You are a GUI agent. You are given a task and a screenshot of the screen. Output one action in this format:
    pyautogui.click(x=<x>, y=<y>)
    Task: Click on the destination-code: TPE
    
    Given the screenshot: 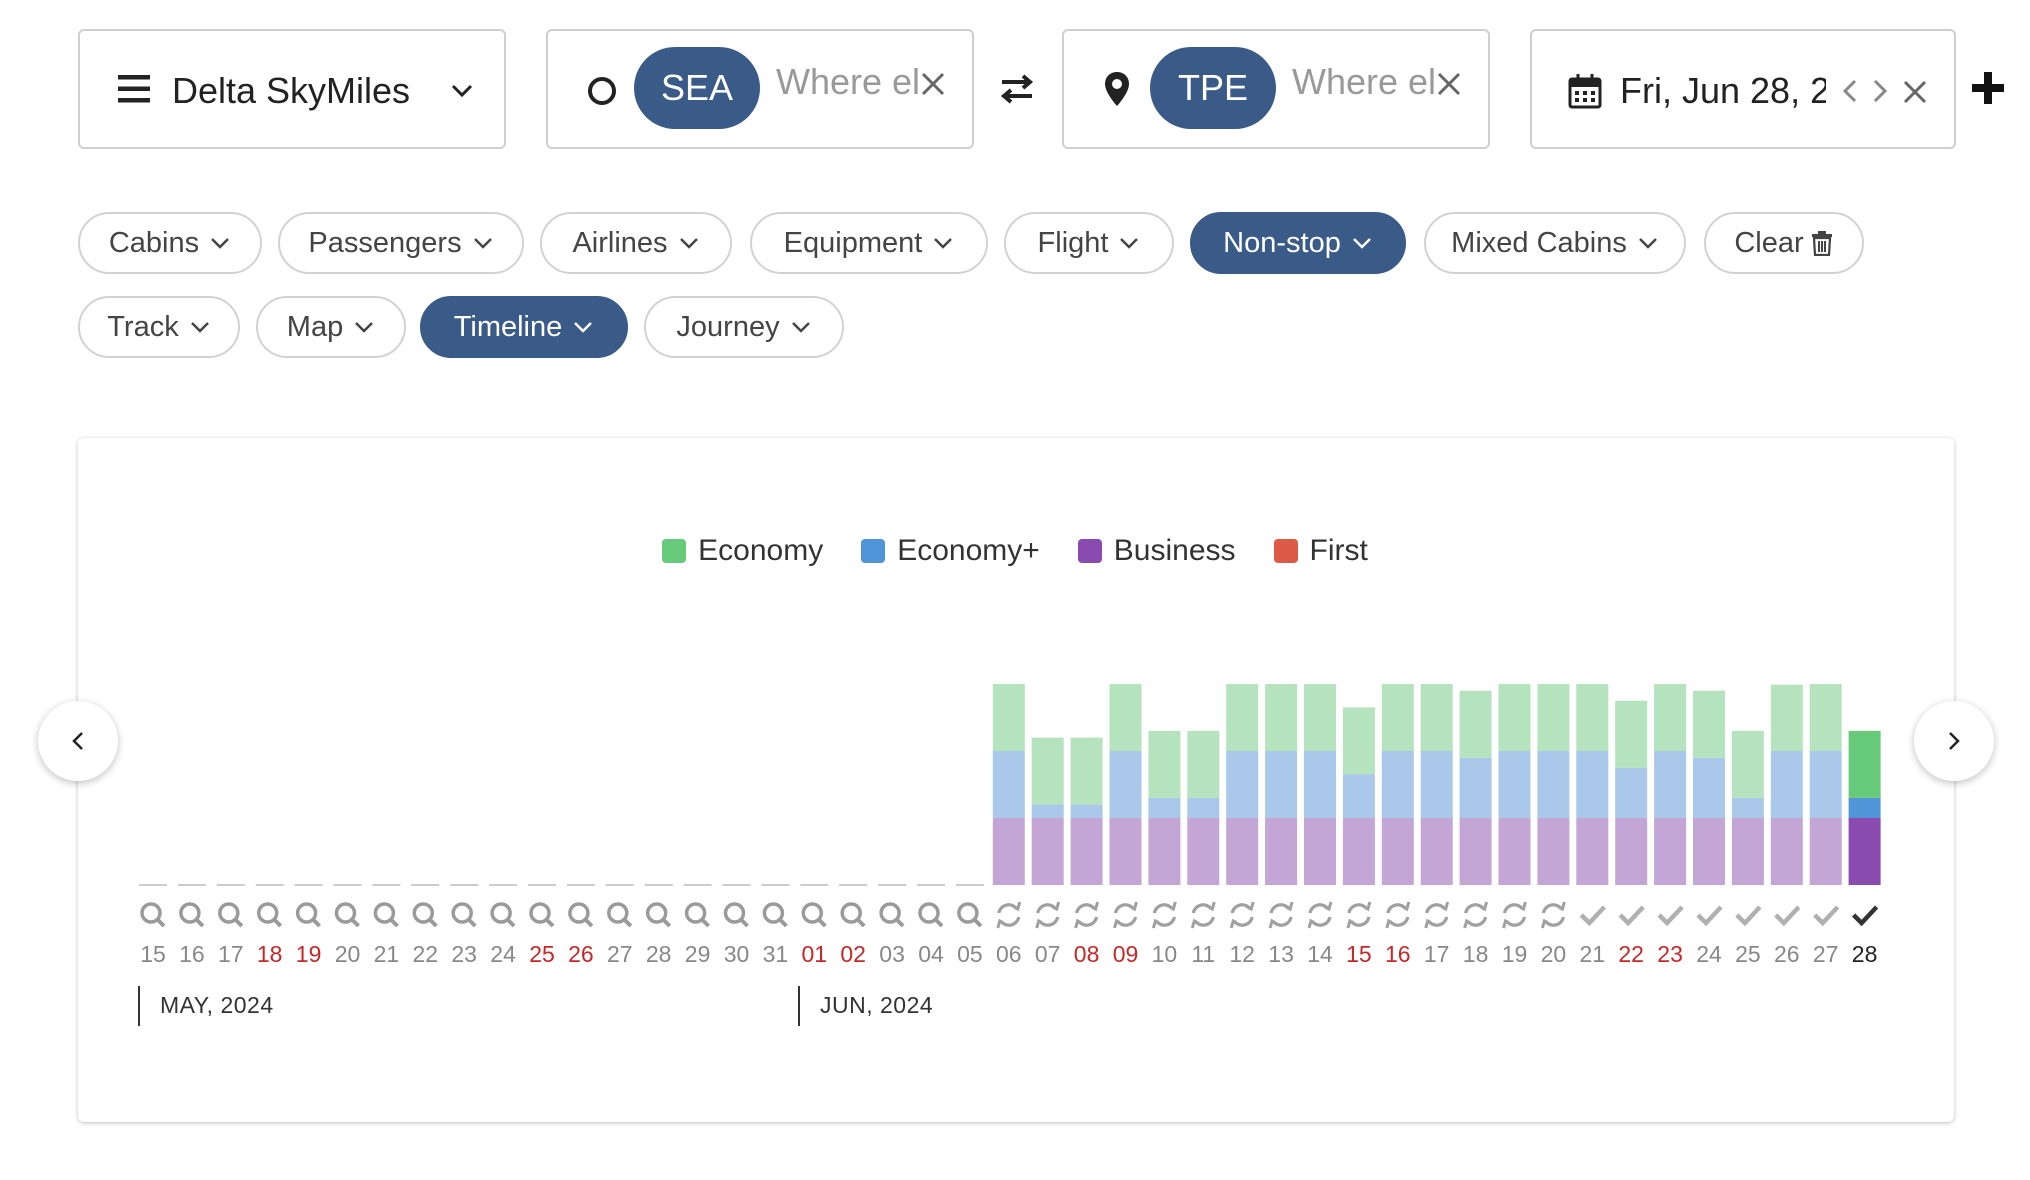 What is the action you would take?
    pyautogui.click(x=1212, y=87)
    